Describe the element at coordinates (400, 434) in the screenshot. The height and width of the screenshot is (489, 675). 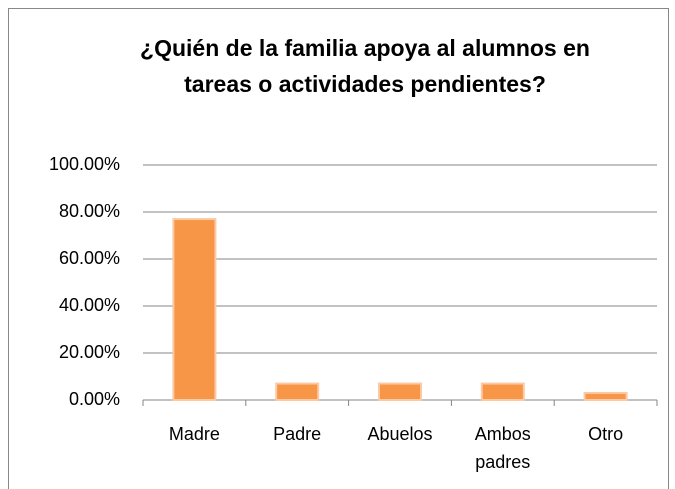
I see `x-tick-label: Abuelos` at that location.